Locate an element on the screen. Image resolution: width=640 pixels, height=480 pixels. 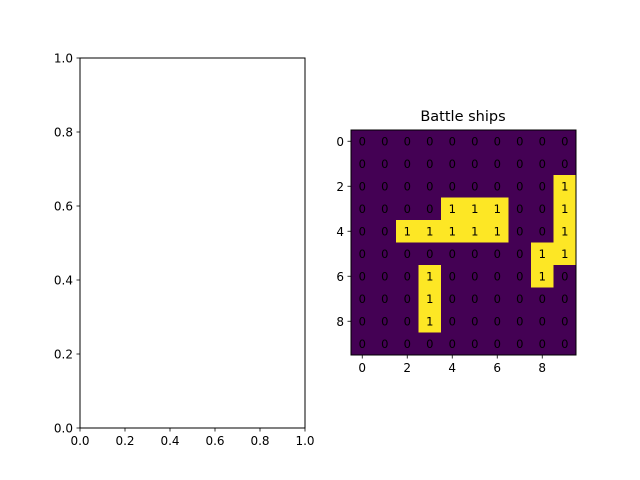
x-tick-label: 0 is located at coordinates (362, 368).